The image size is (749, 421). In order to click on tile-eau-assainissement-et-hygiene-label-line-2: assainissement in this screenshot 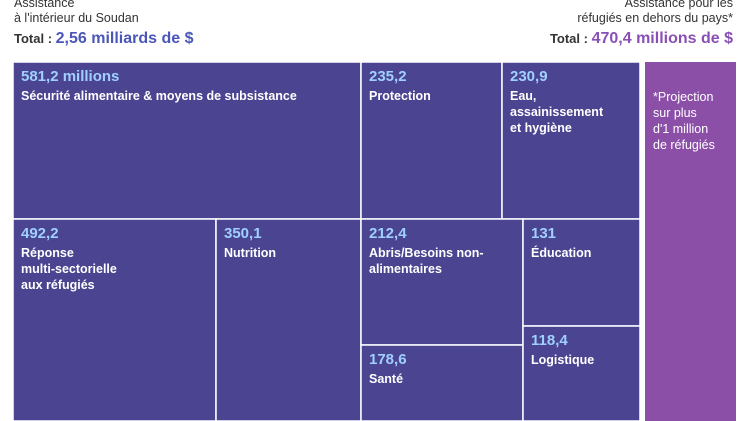, I will do `click(557, 112)`.